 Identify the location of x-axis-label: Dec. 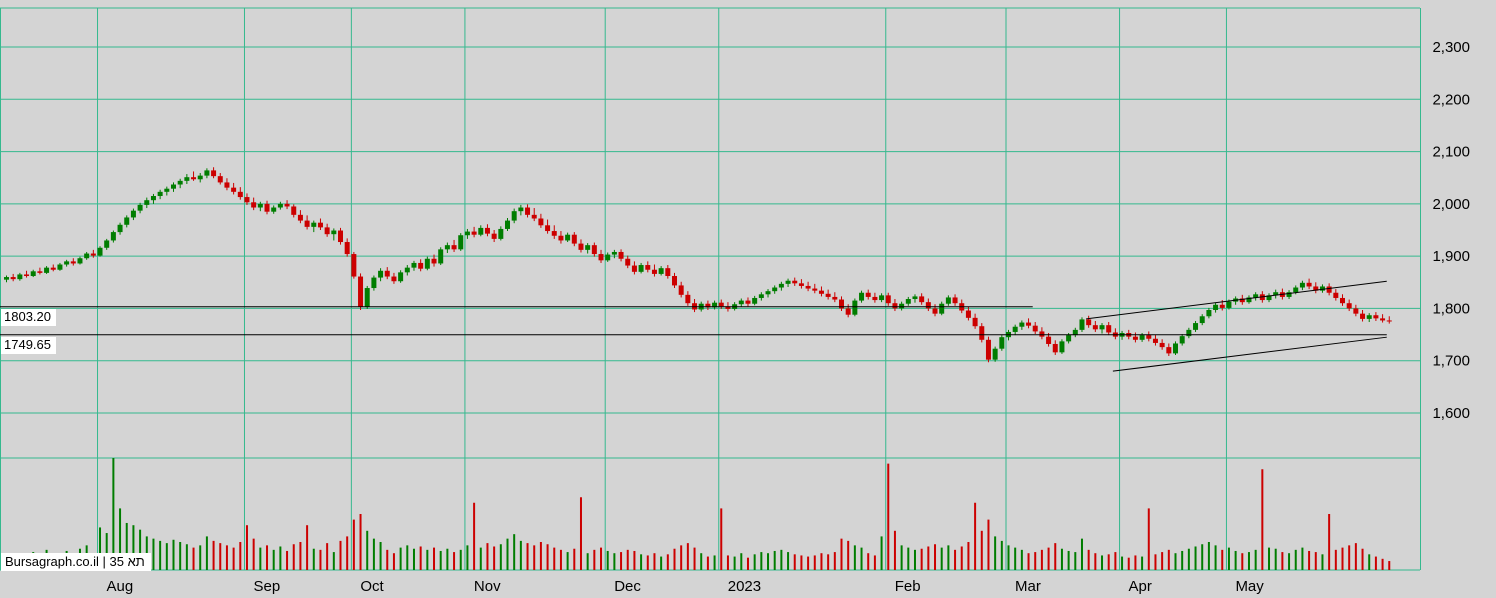
(627, 586).